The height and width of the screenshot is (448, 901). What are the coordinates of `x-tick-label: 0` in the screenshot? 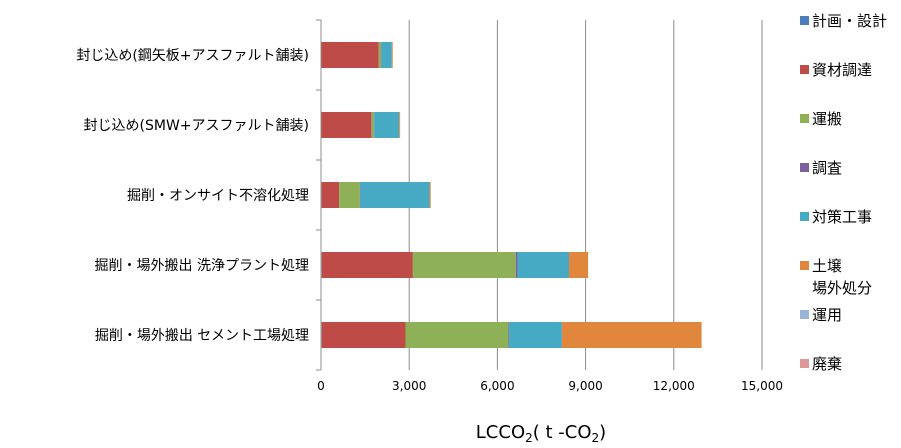 It's located at (321, 386).